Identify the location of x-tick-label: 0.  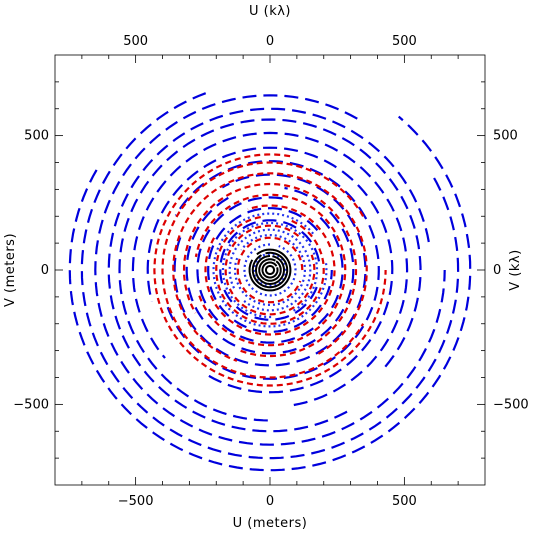
(270, 501).